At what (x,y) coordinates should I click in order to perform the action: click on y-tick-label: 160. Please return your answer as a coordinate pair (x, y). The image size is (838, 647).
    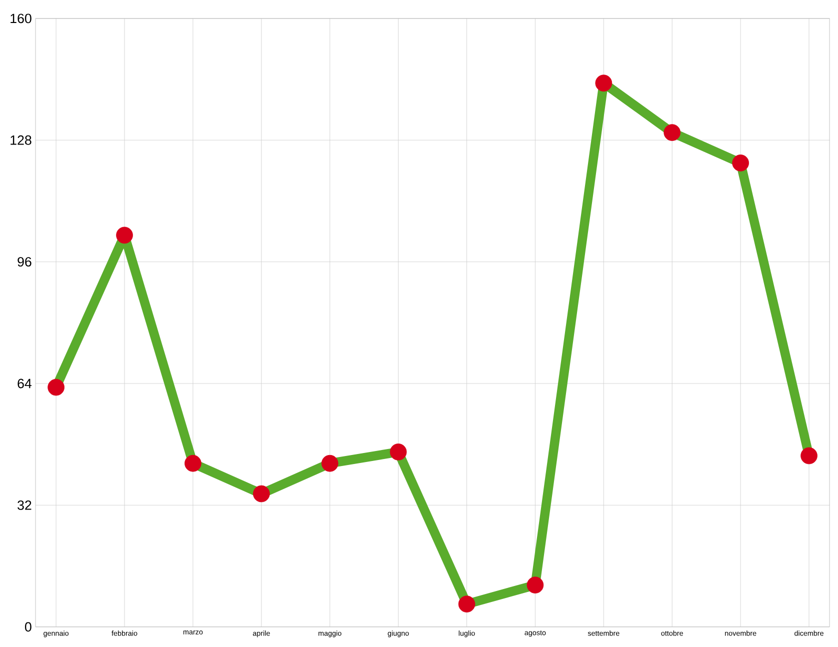
    Looking at the image, I should click on (21, 19).